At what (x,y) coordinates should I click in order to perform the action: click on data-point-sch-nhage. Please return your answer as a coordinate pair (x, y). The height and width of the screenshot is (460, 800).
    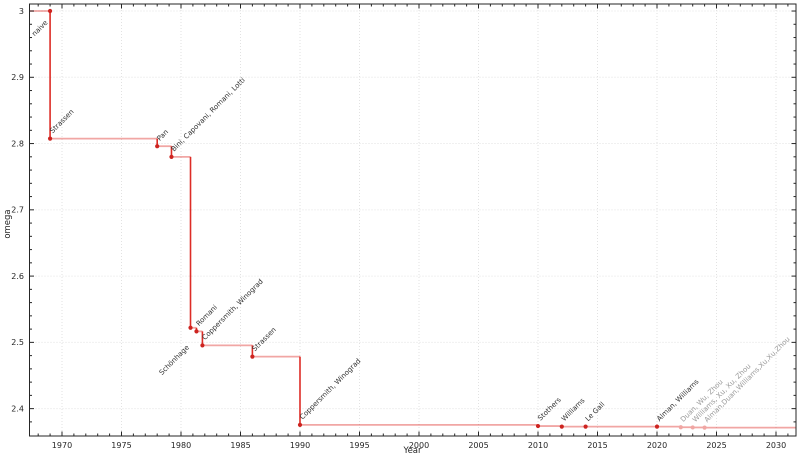
    Looking at the image, I should click on (190, 327).